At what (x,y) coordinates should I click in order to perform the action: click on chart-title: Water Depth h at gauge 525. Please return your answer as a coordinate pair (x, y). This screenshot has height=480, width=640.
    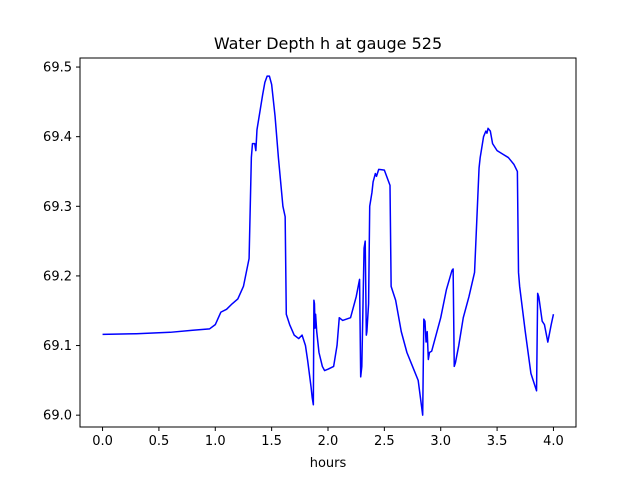
    Looking at the image, I should click on (328, 43).